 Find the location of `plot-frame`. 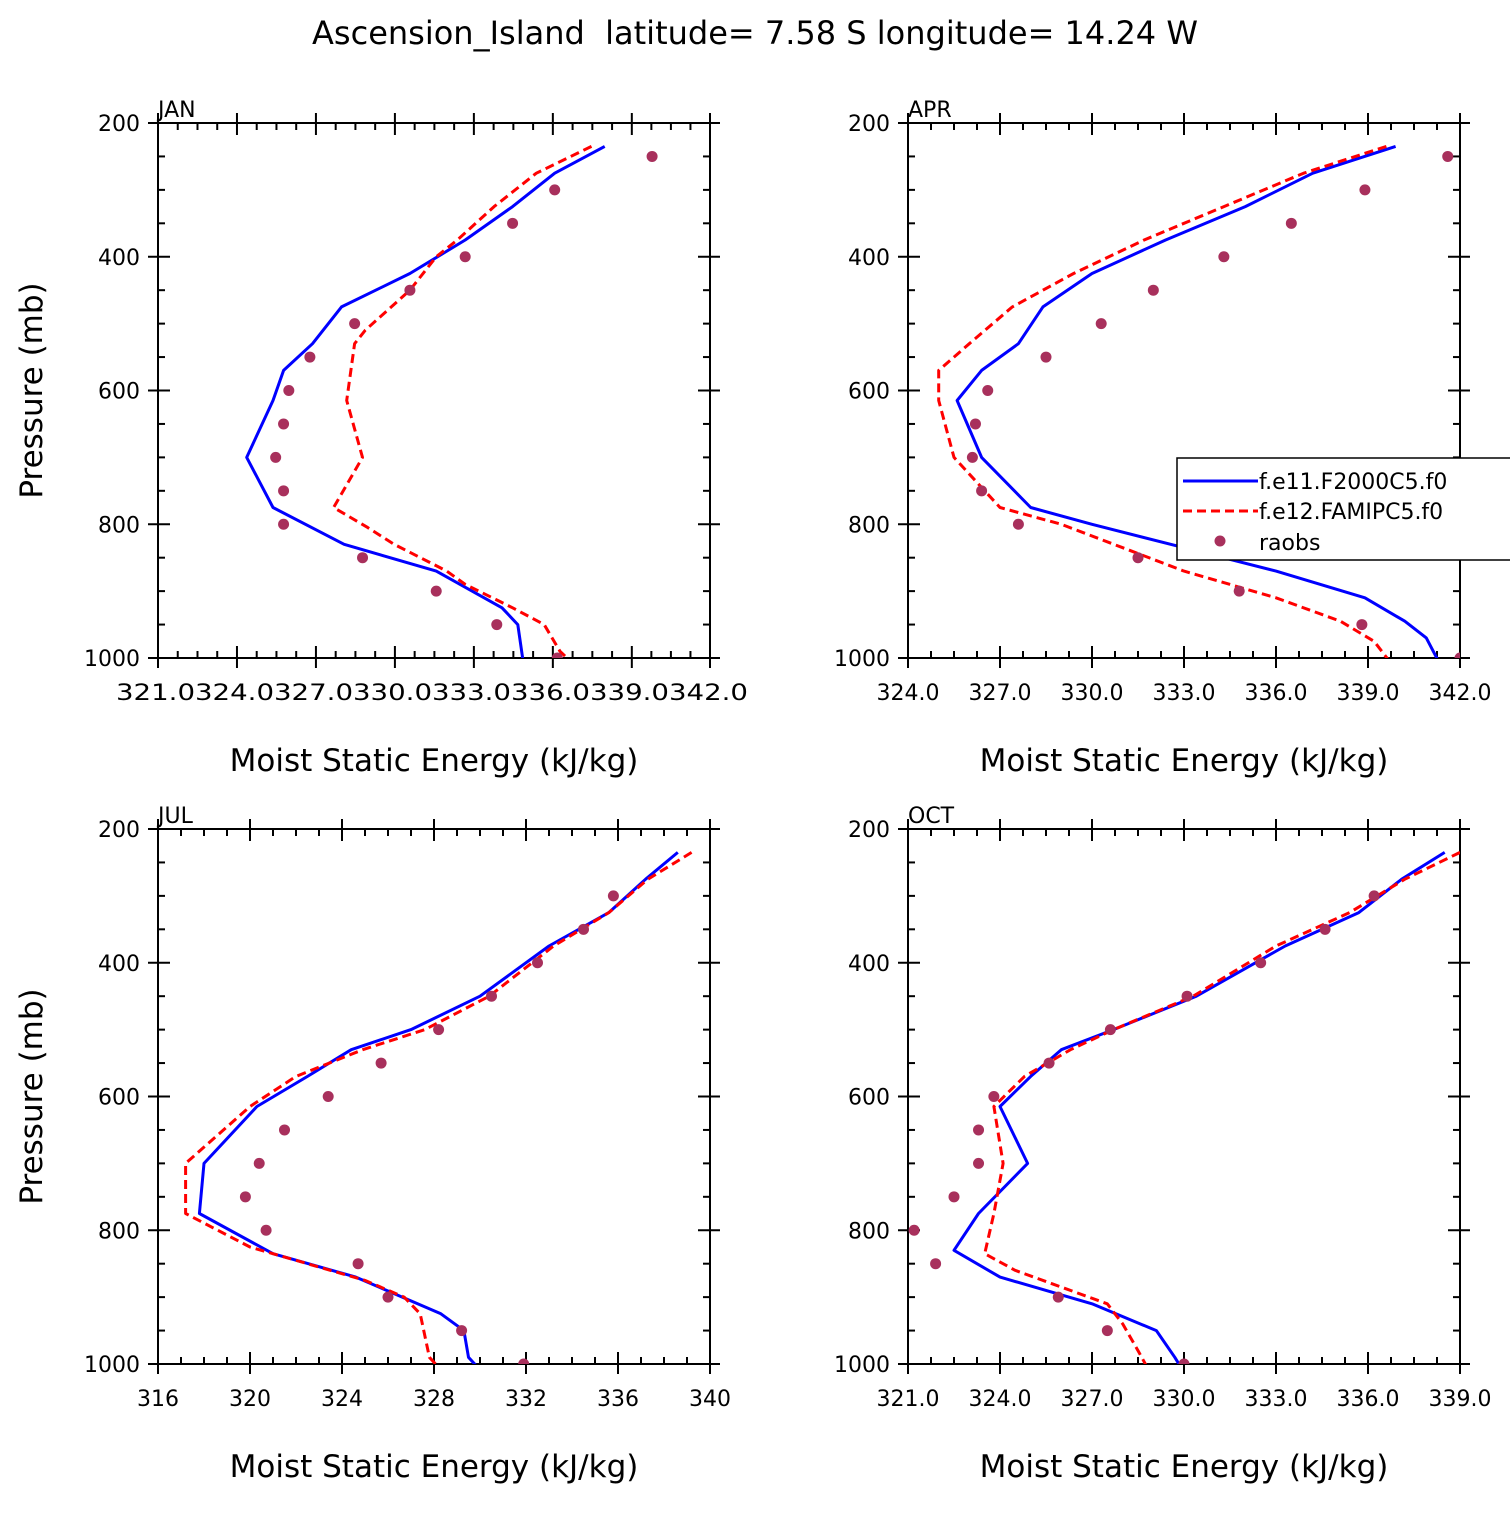

plot-frame is located at coordinates (434, 390).